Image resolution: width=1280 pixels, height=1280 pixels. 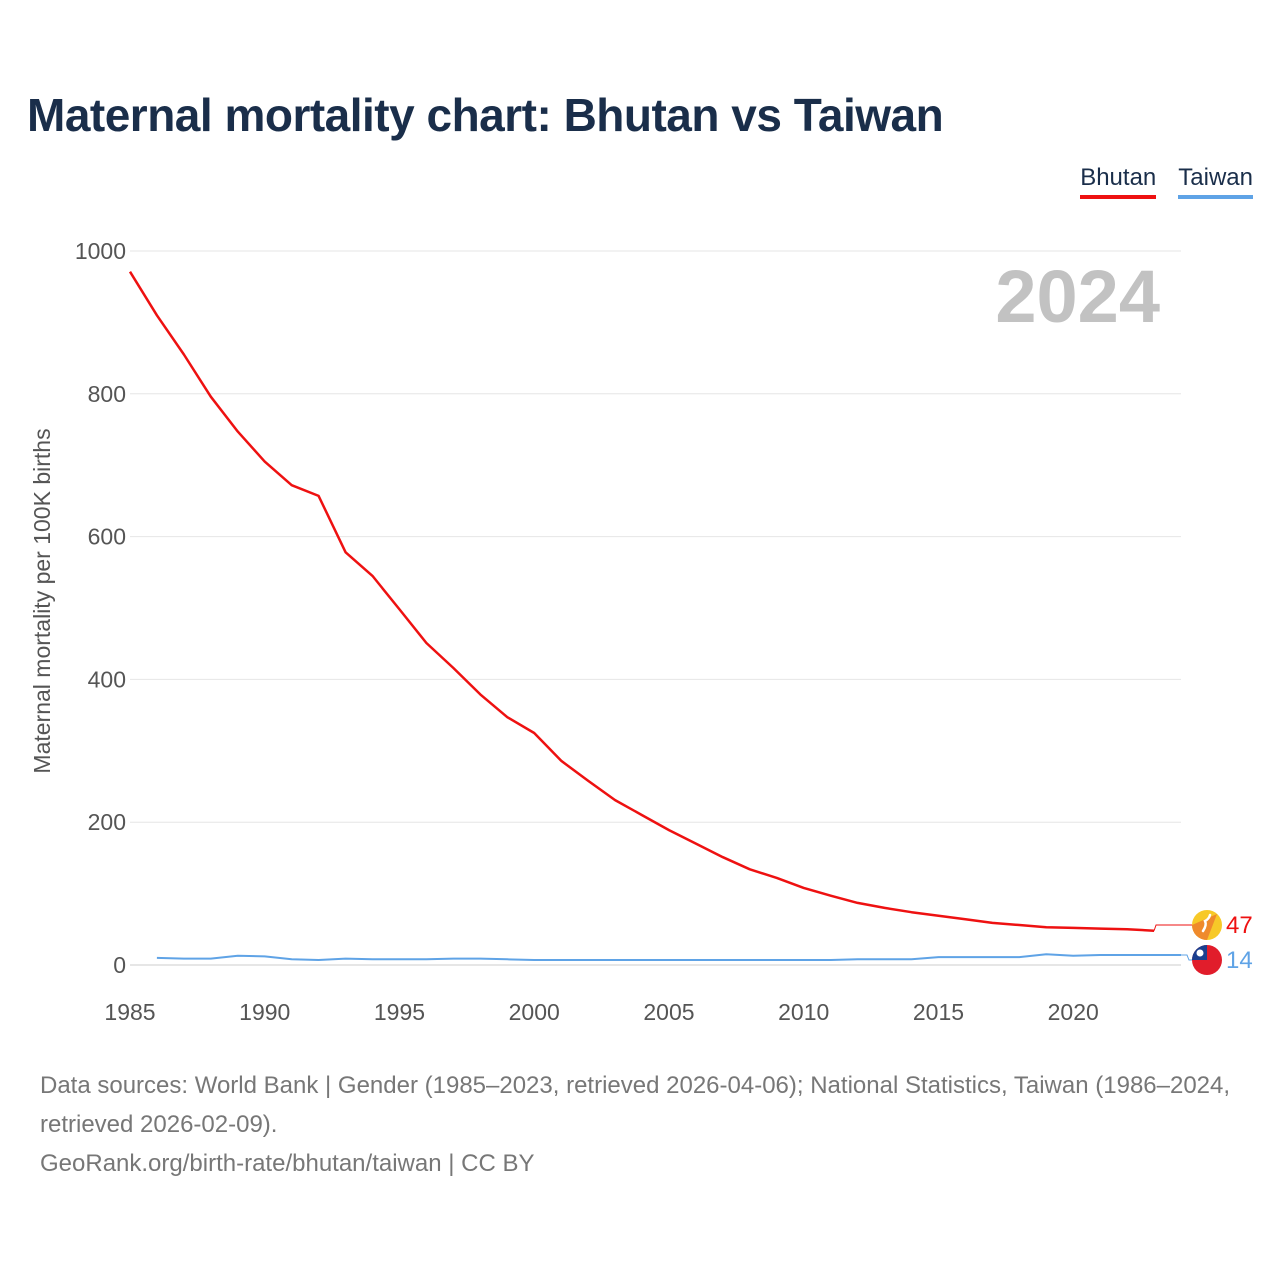 What do you see at coordinates (668, 1012) in the screenshot?
I see `x-tick-label: 2005` at bounding box center [668, 1012].